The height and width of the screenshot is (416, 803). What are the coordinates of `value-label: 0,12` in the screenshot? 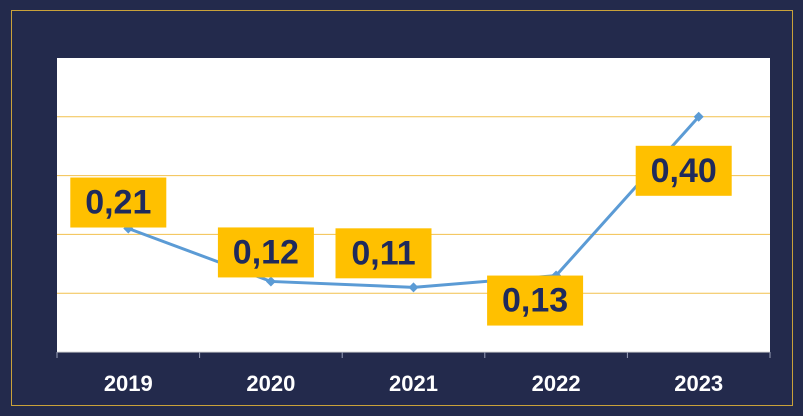 It's located at (266, 252).